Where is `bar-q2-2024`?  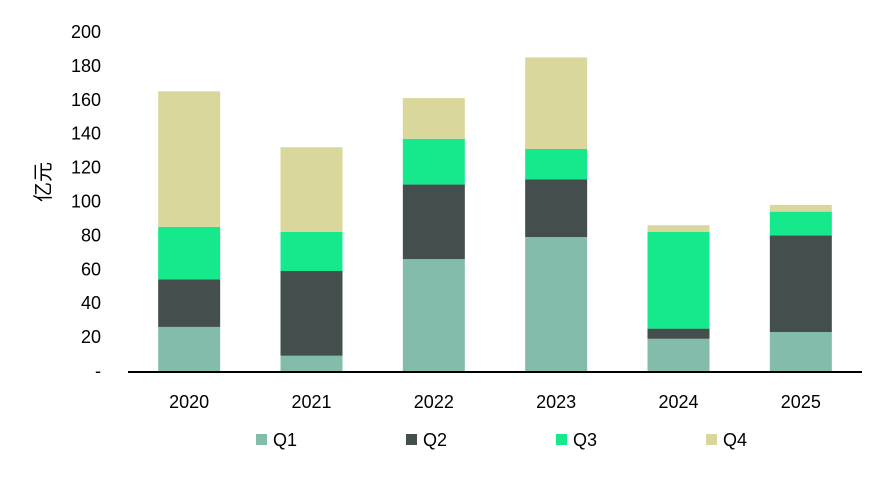
bar-q2-2024 is located at coordinates (678, 333).